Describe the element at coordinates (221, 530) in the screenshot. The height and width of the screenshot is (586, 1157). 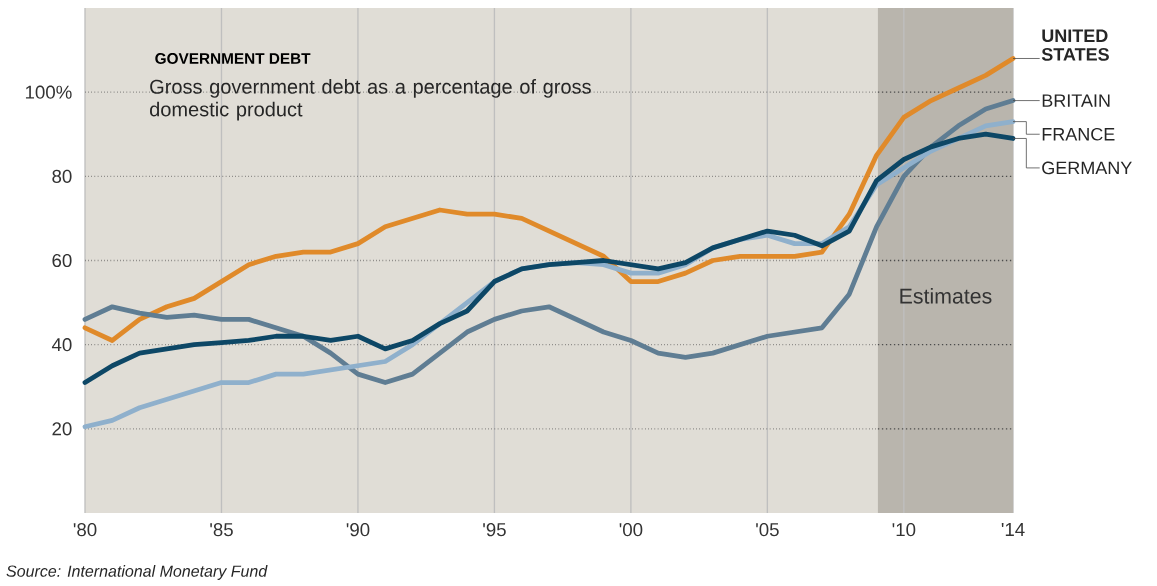
I see `x-tick-label: '85` at that location.